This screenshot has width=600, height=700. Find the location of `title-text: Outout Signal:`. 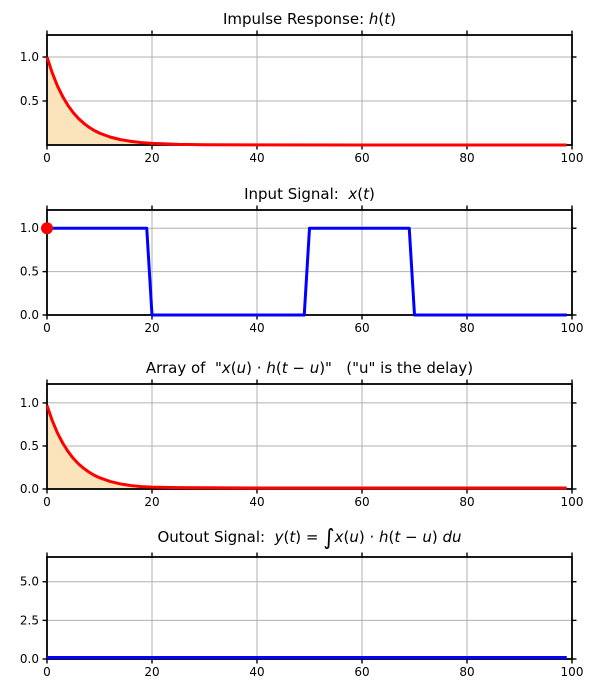

title-text: Outout Signal: is located at coordinates (216, 537).